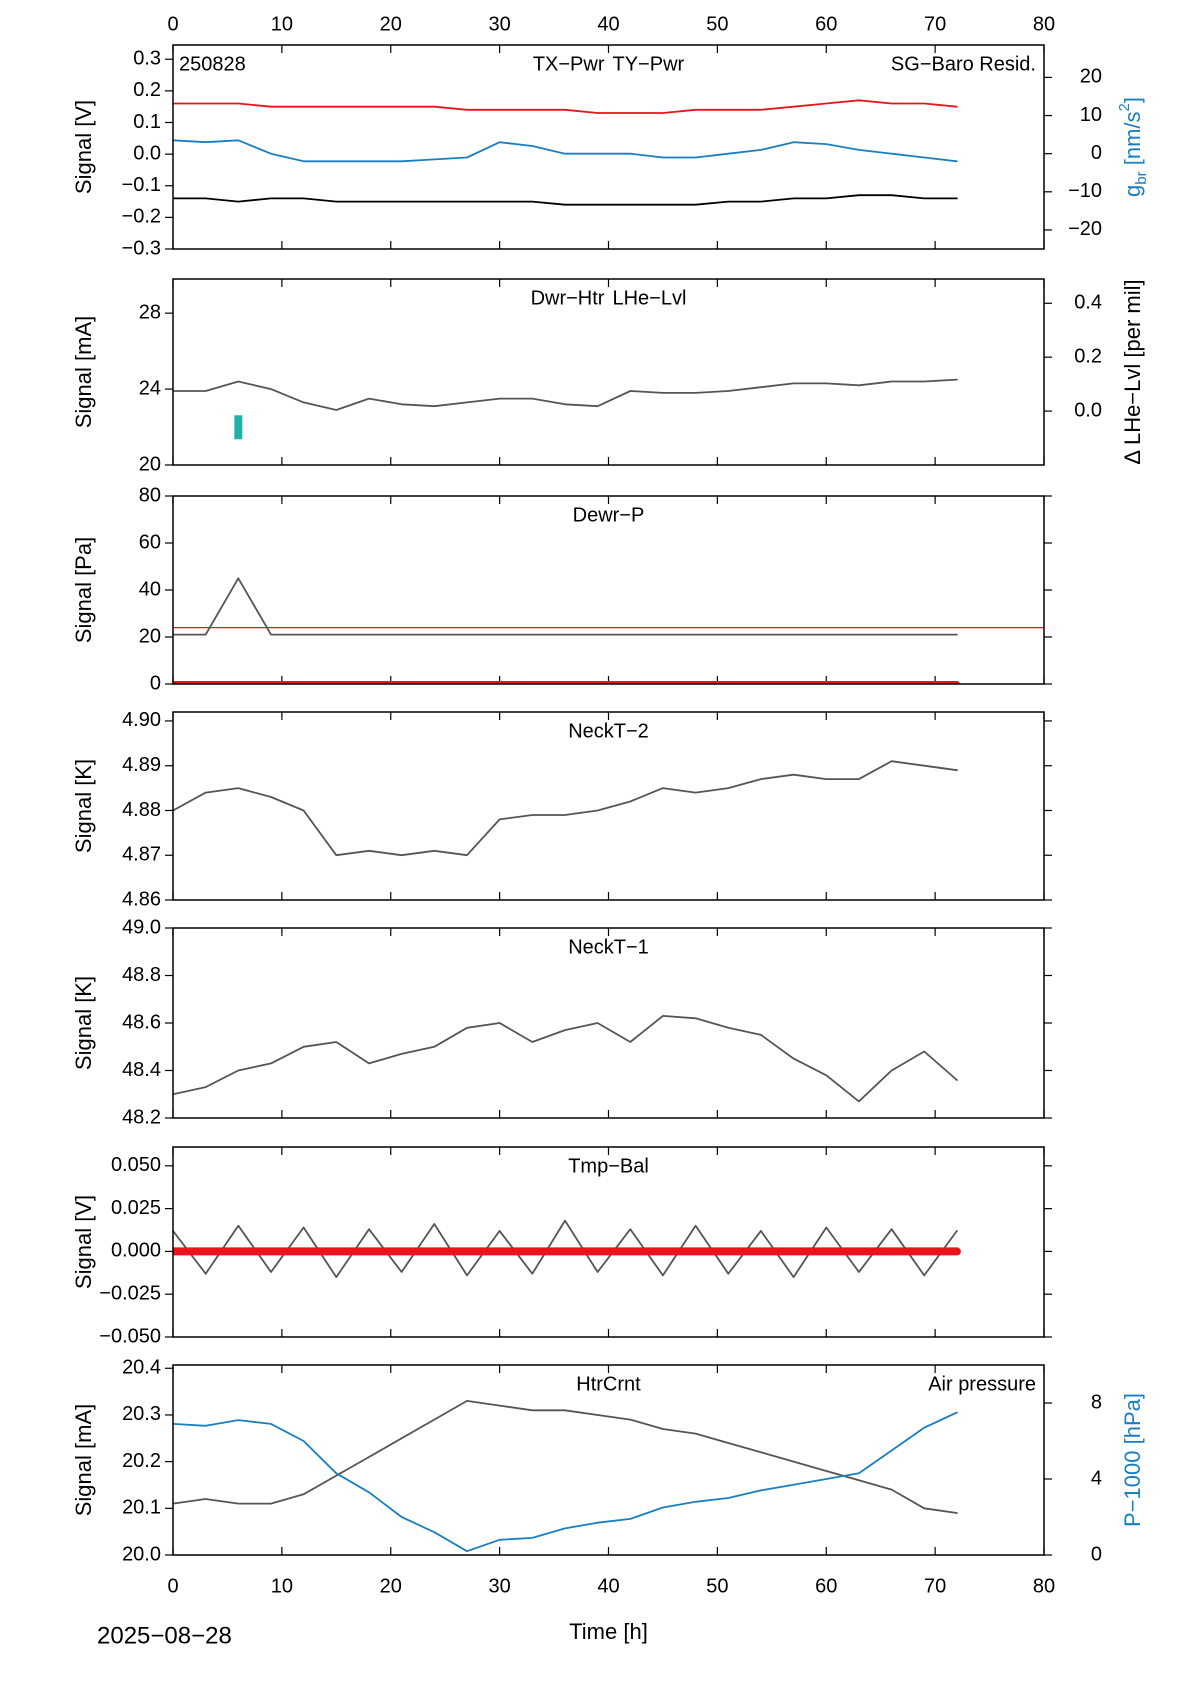  I want to click on y-tick-label: 20.1, so click(141, 1508).